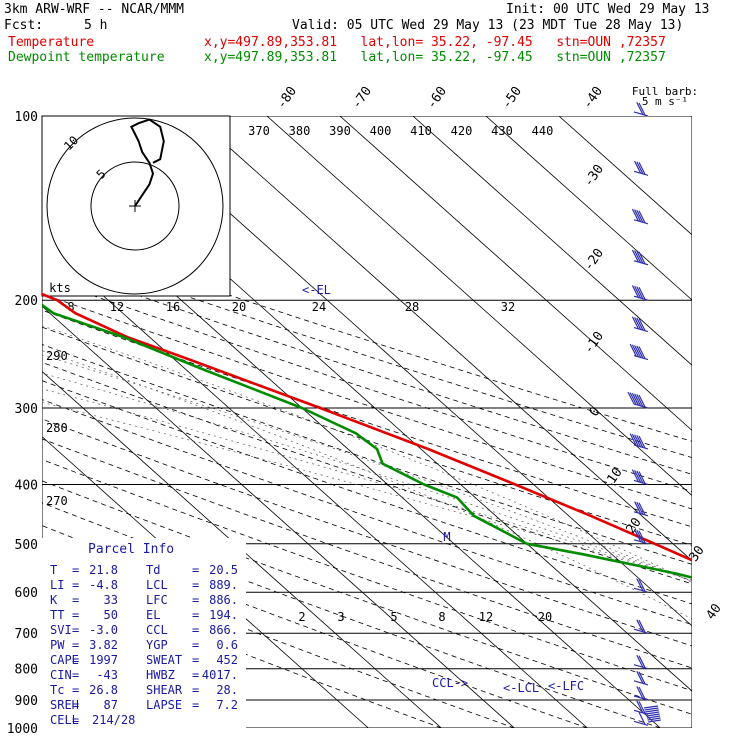 Image resolution: width=740 pixels, height=740 pixels. I want to click on parcel-info-title: Parcel Info, so click(131, 549).